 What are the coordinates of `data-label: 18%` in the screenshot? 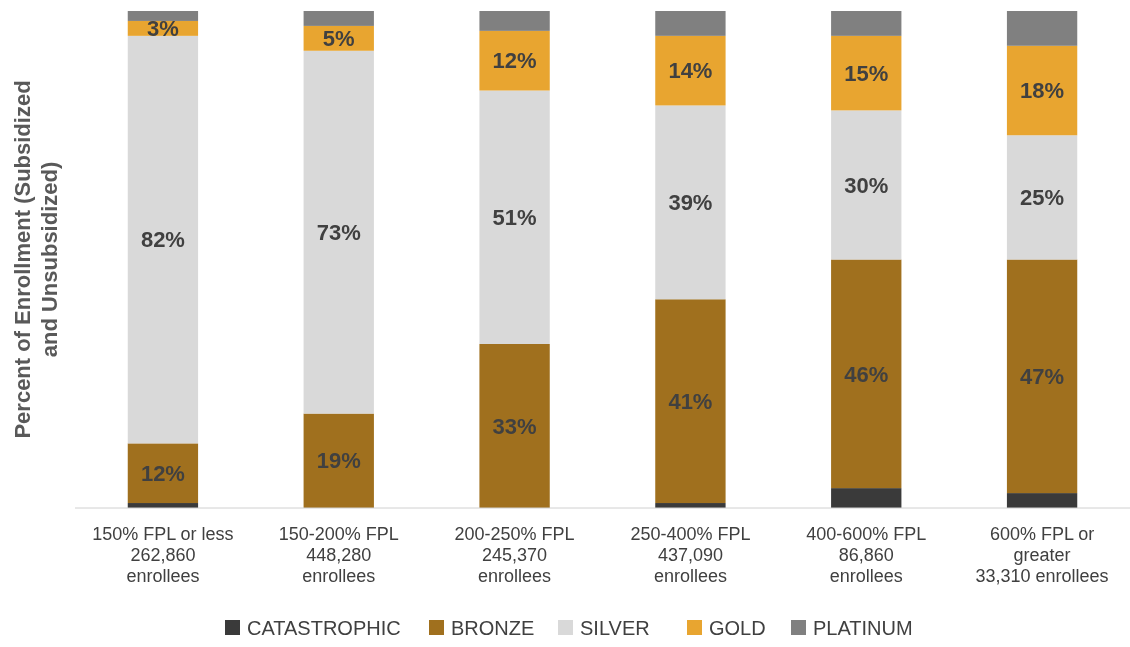 It's located at (1042, 91).